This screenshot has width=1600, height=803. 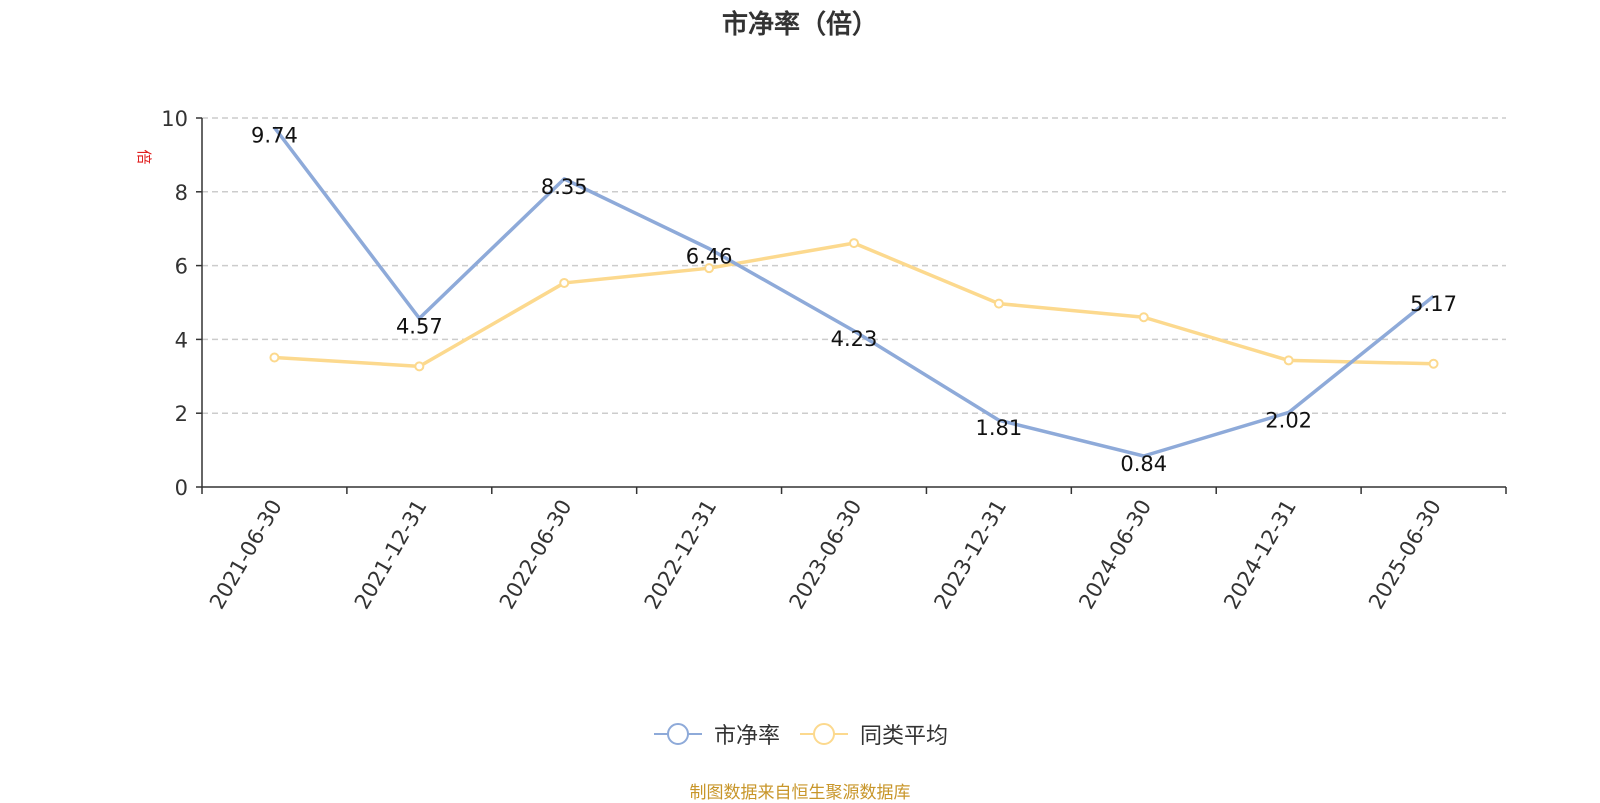 I want to click on data-label: 0.84, so click(x=1143, y=464).